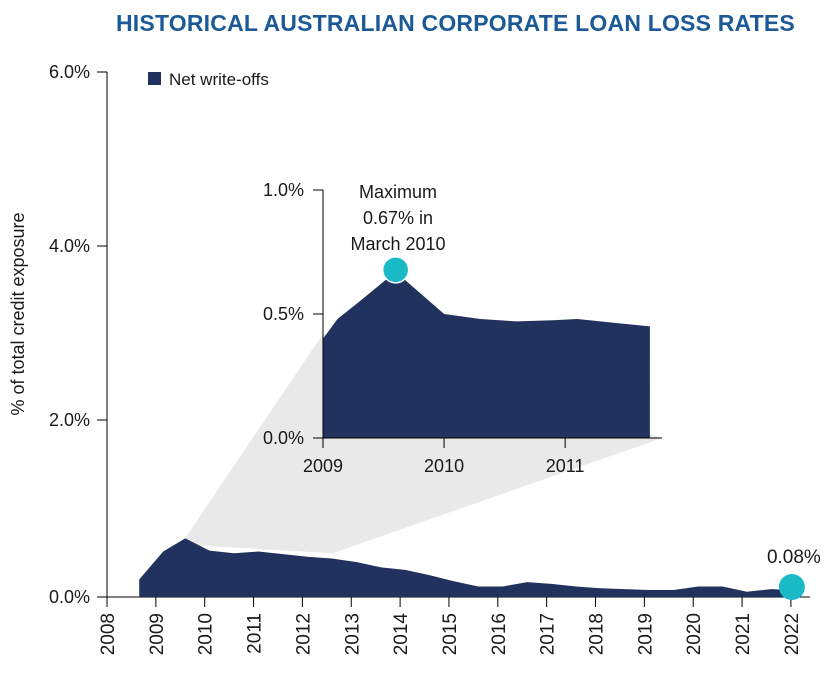 This screenshot has height=680, width=836. I want to click on x-tick-label: 2014, so click(401, 634).